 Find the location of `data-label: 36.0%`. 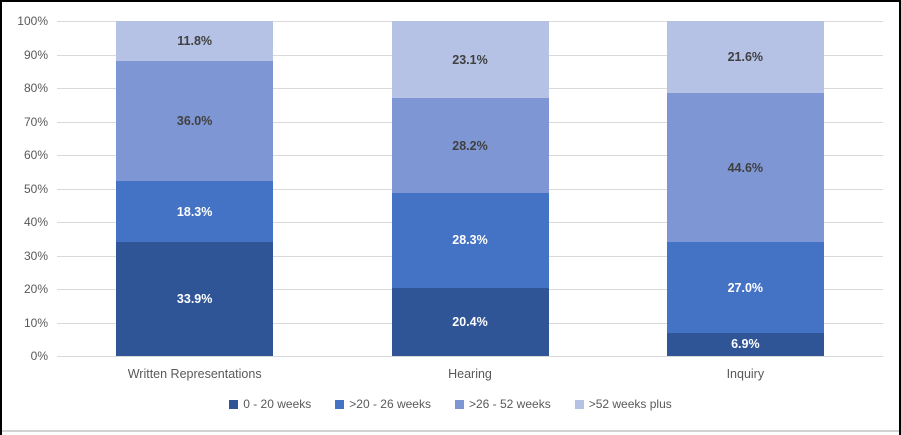

data-label: 36.0% is located at coordinates (194, 120).